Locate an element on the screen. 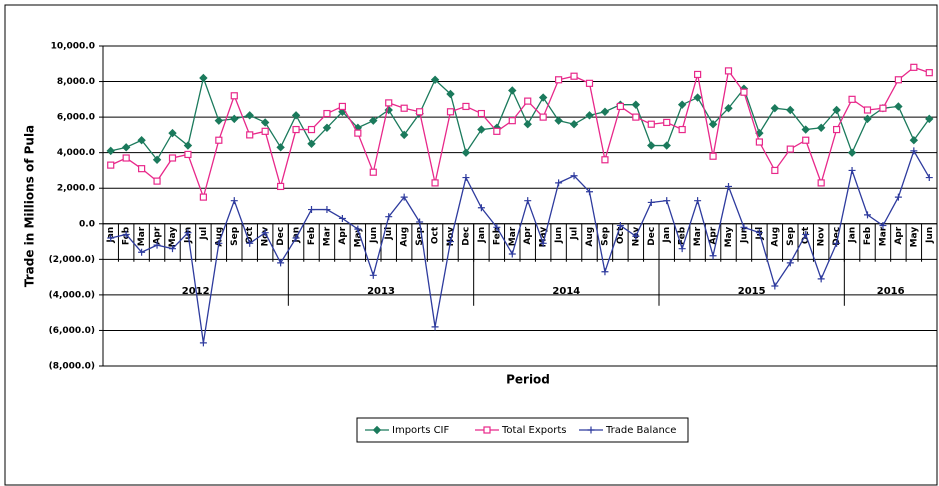  x-tick-label: Jul is located at coordinates (204, 234).